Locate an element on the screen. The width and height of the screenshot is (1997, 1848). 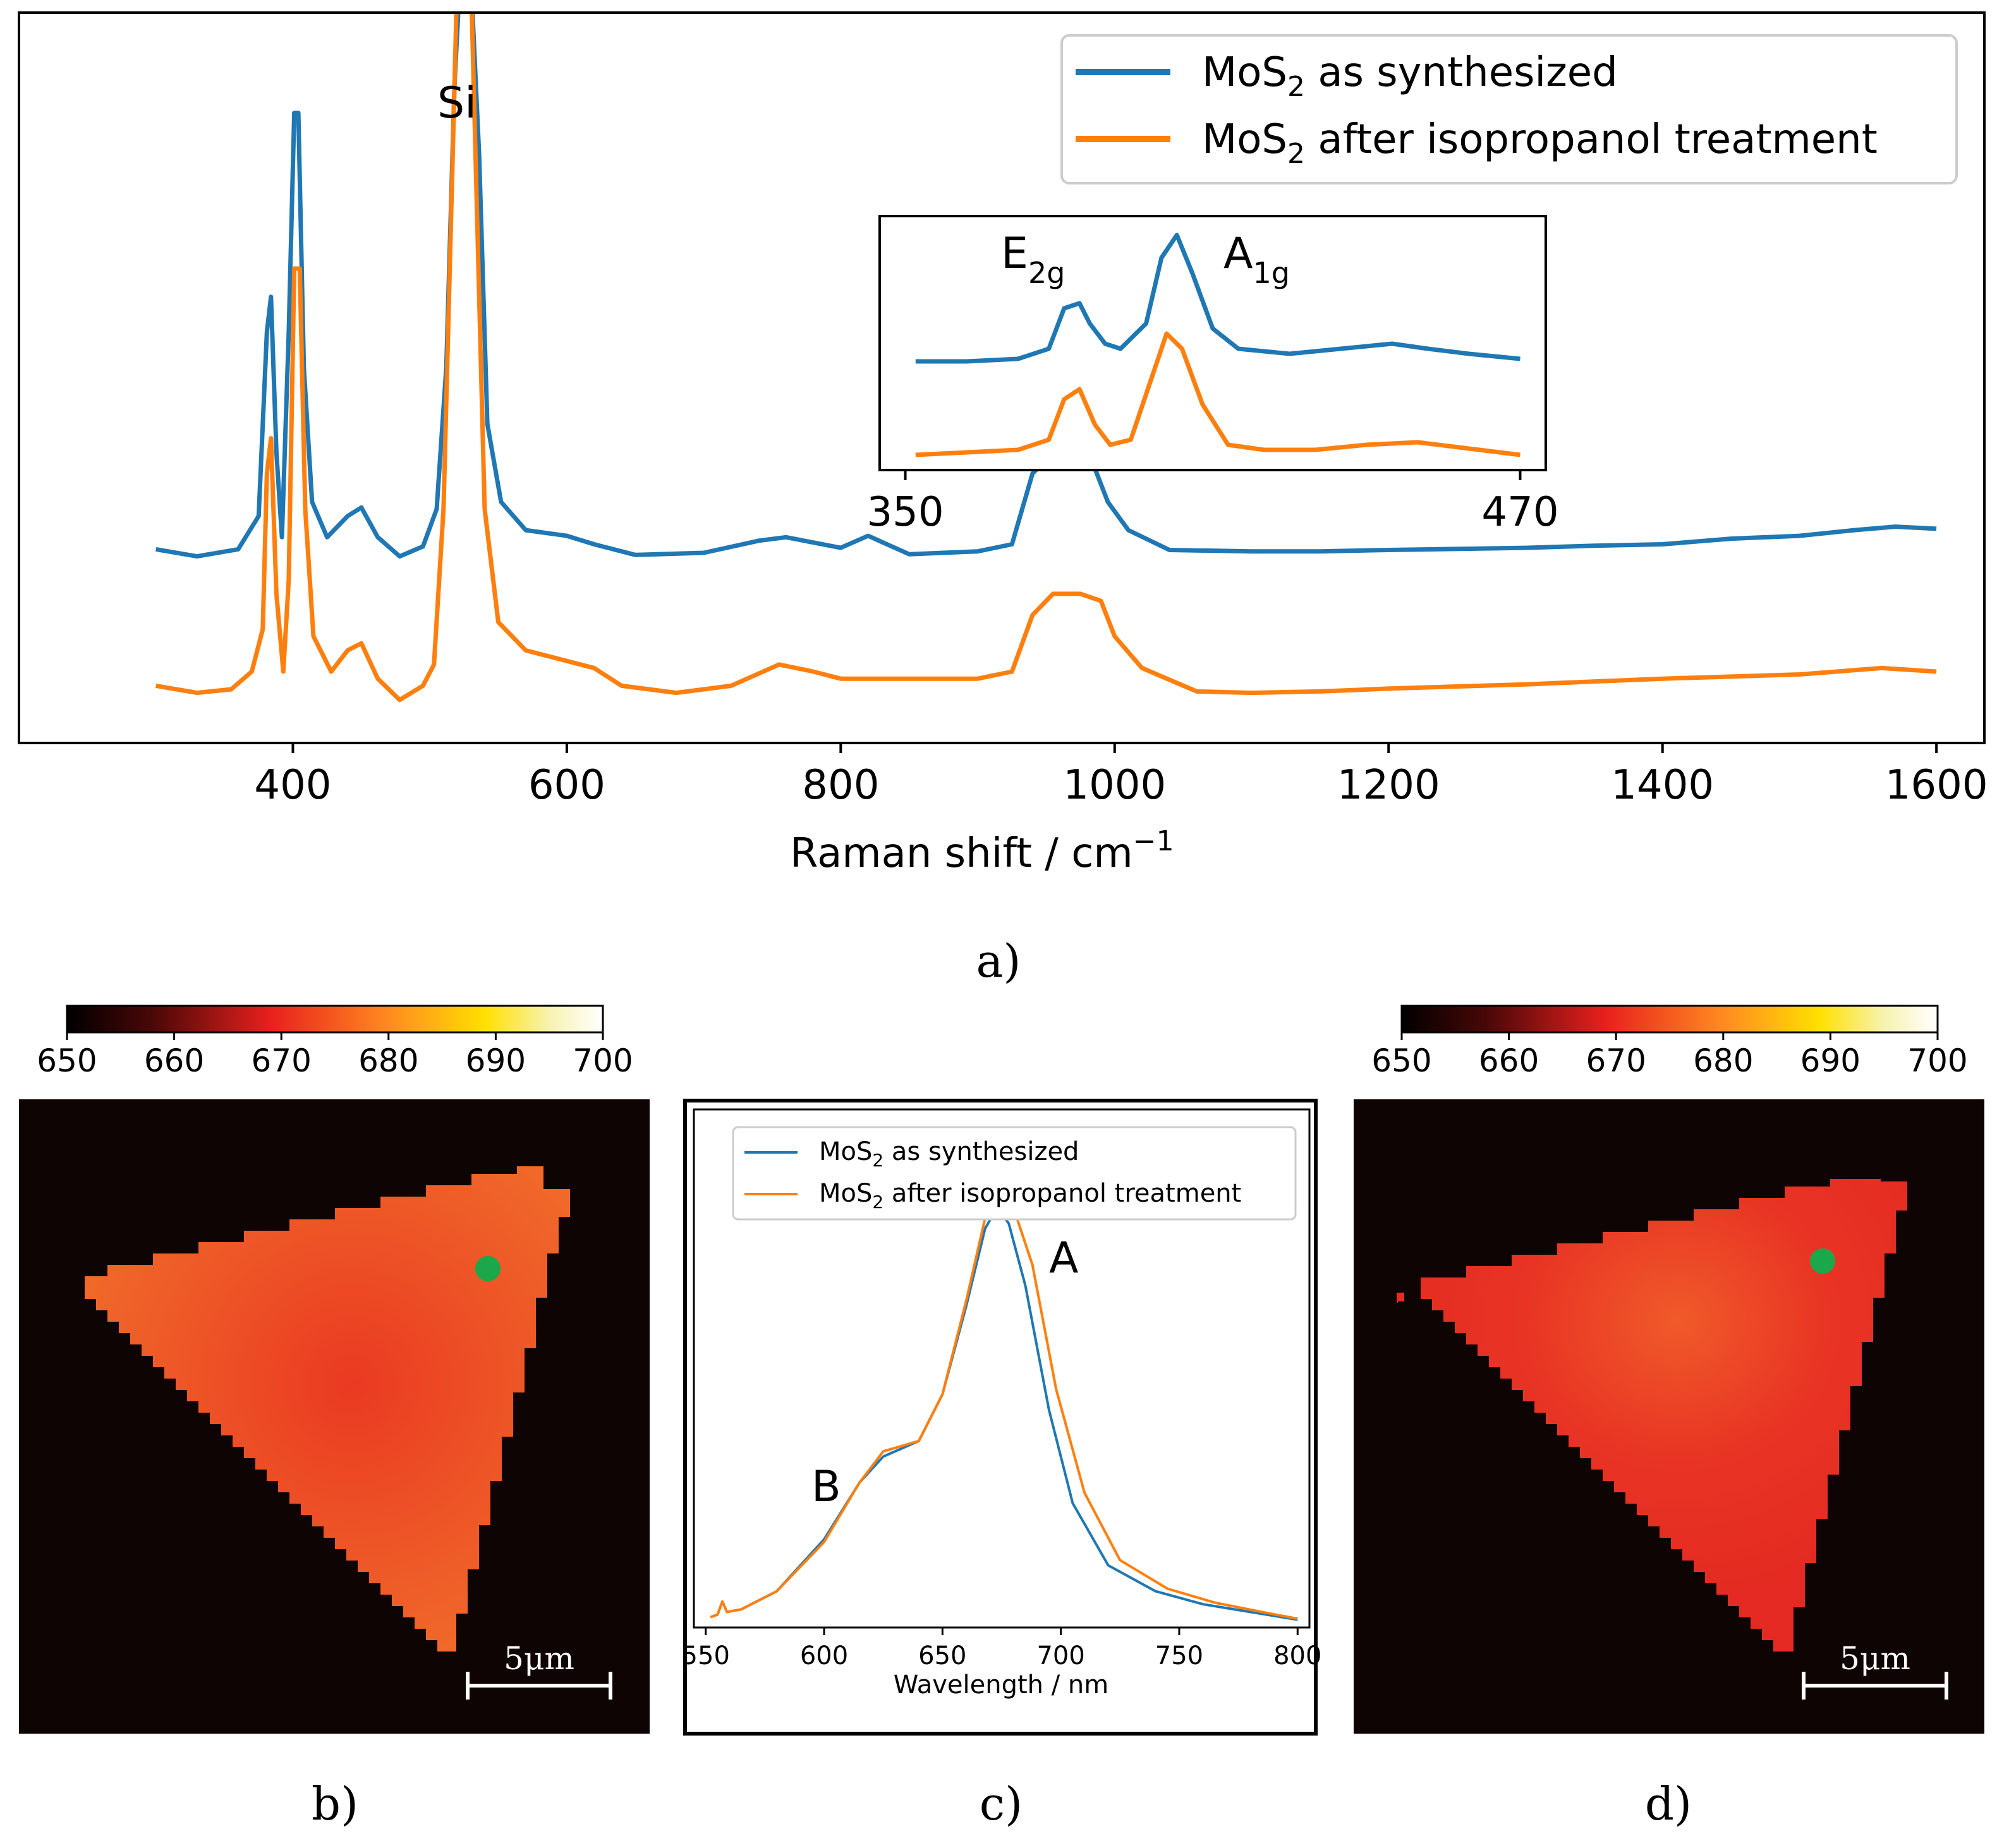
pl-series-2-line is located at coordinates (1004, 1406).